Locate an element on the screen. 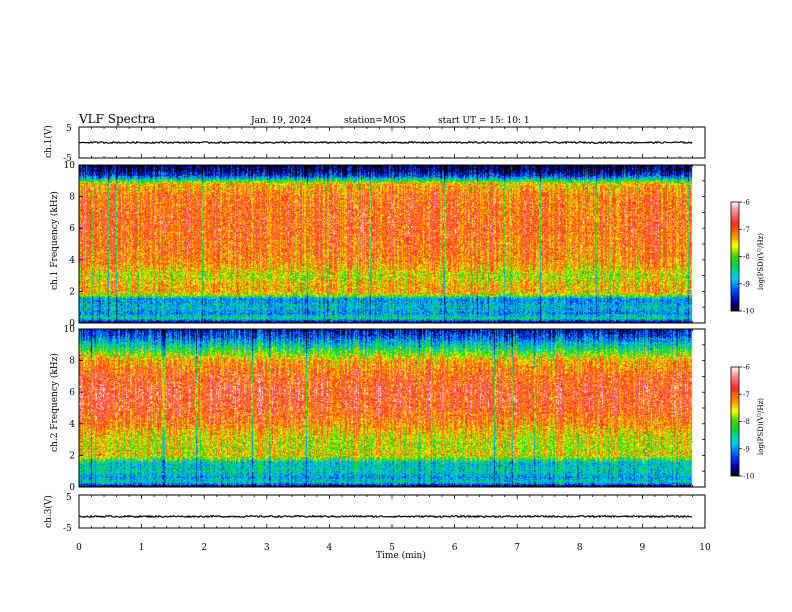 The image size is (792, 612). station-label: station=MOS is located at coordinates (375, 121).